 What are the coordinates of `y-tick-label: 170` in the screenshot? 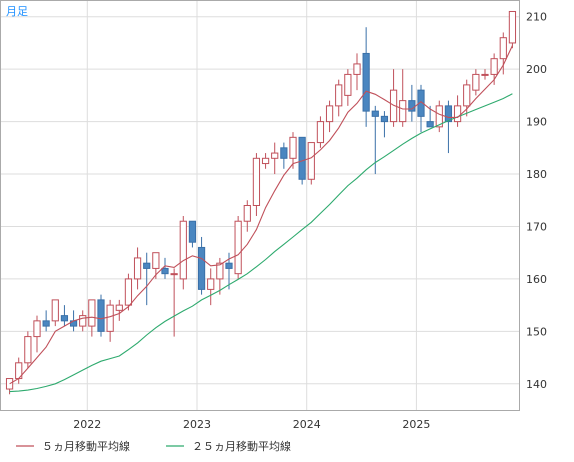 It's located at (536, 226).